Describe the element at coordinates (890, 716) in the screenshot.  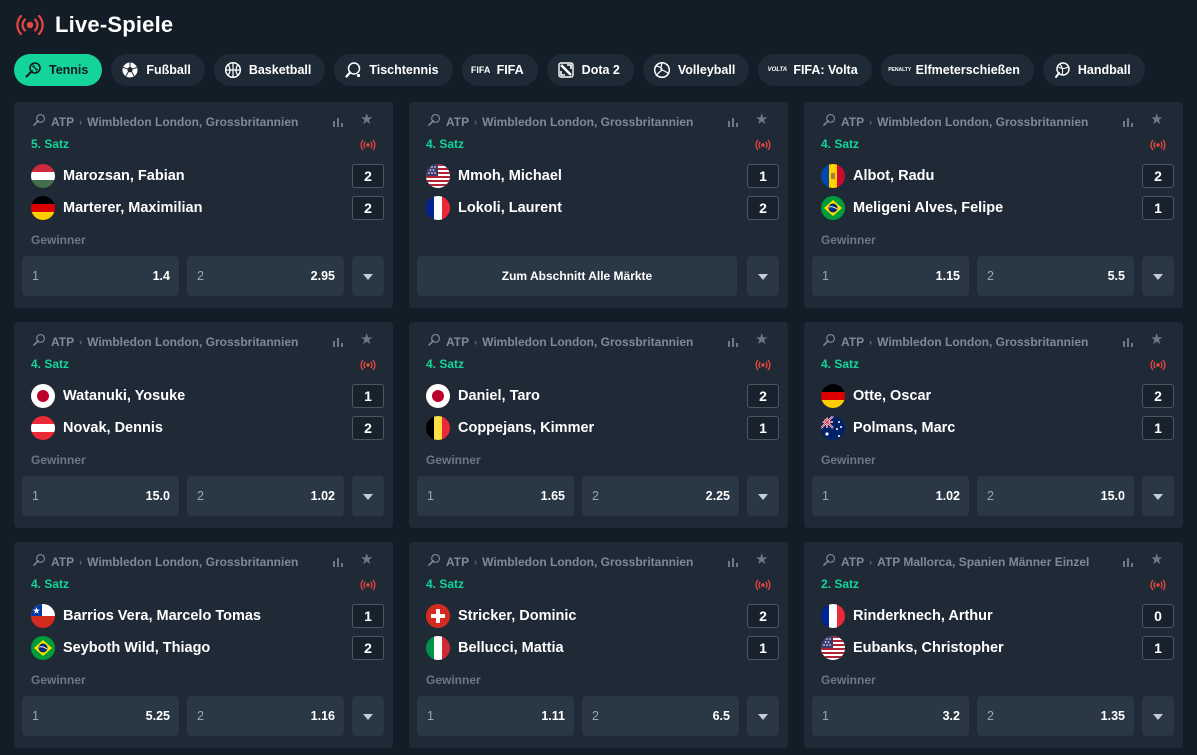
I see `odds-button-1: 1 3.2` at that location.